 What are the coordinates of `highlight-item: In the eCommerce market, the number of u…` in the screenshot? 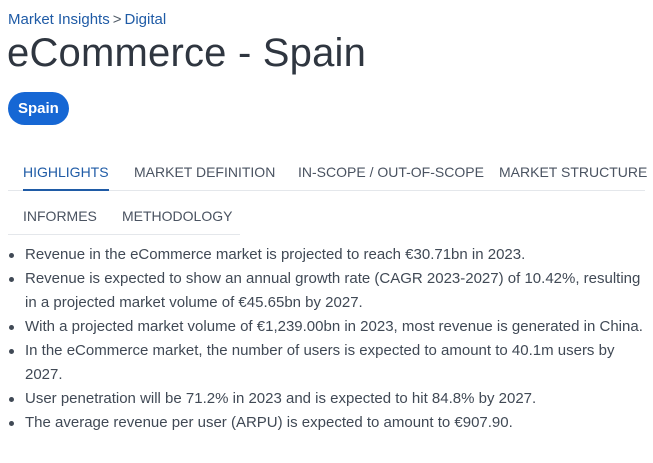 It's located at (326, 363).